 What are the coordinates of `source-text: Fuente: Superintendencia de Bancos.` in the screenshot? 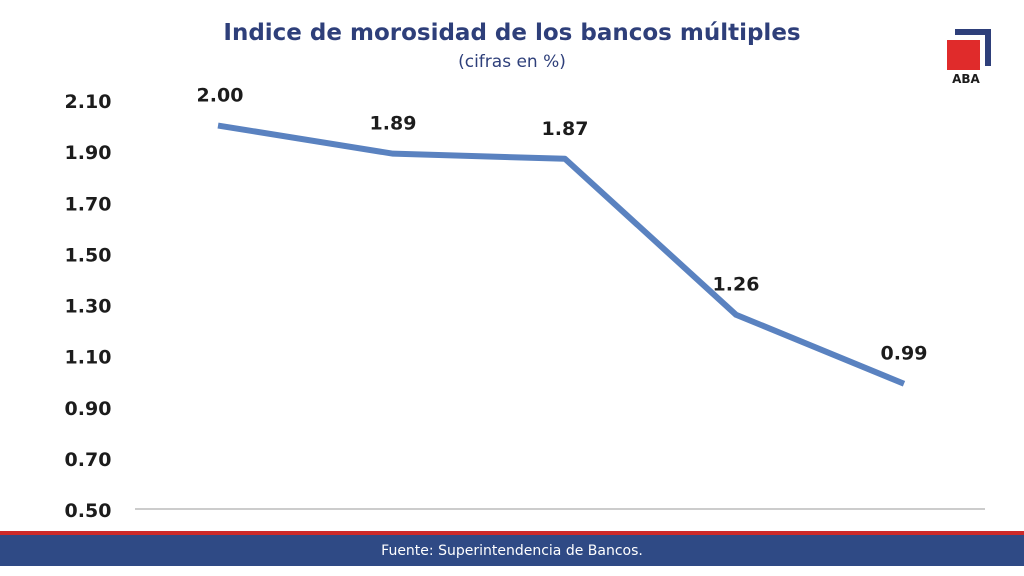 It's located at (512, 550).